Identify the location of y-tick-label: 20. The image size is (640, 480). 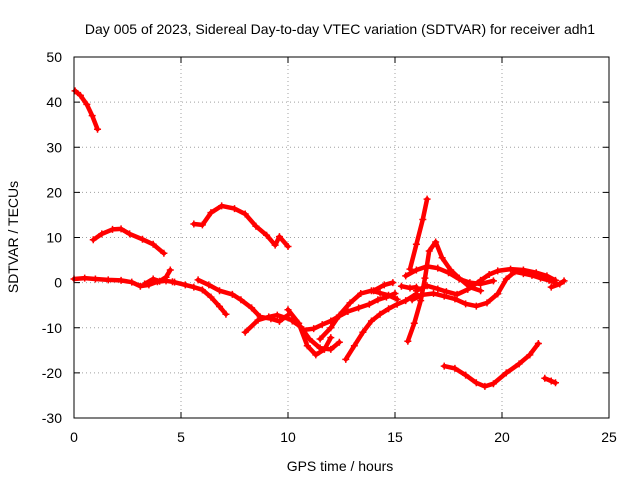
(54, 192).